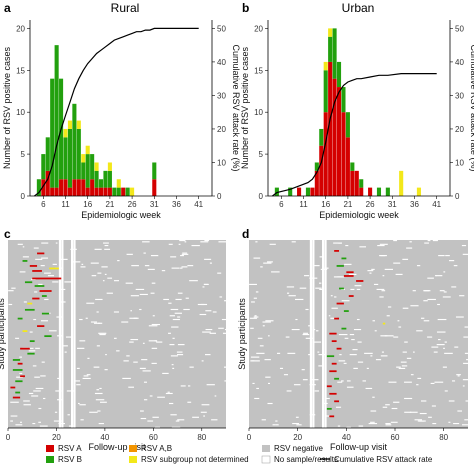  I want to click on positive-run-d-b, so click(330, 356).